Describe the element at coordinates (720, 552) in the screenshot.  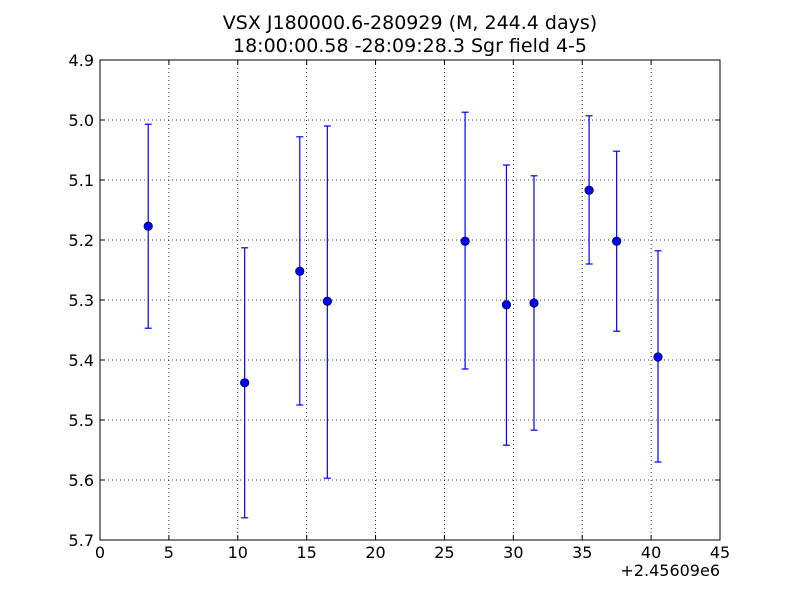
I see `x-tick-label: 45` at that location.